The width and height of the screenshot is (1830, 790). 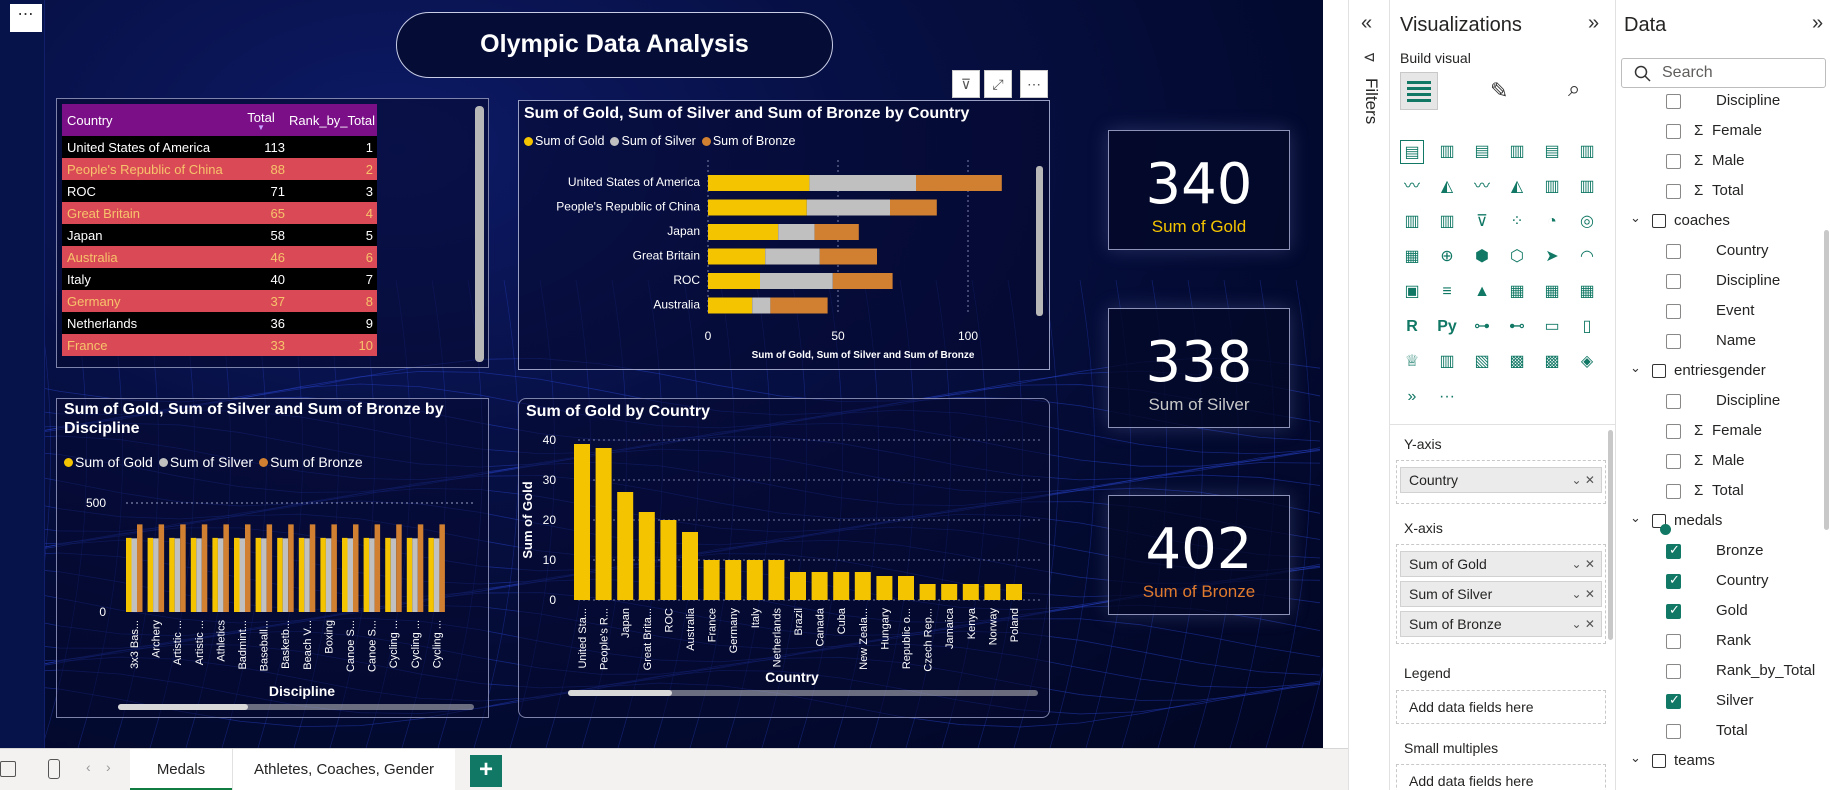 I want to click on table-row: People's Republic of China 88 2, so click(x=219, y=169).